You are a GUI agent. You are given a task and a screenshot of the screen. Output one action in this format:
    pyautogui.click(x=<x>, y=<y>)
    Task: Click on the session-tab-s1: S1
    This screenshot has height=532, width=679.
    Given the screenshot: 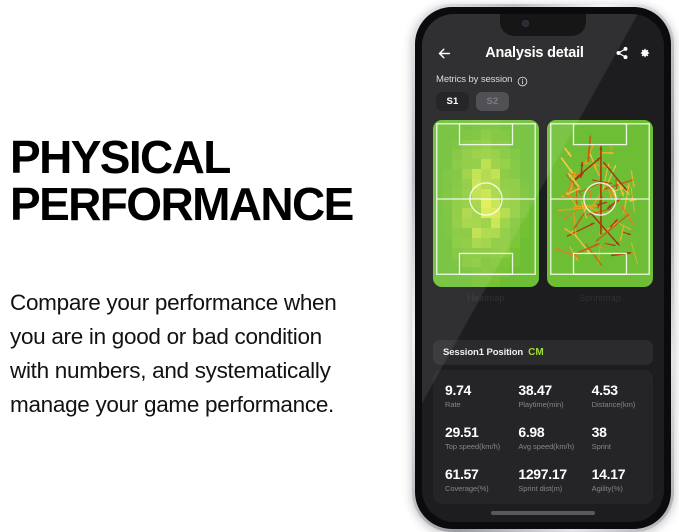 What is the action you would take?
    pyautogui.click(x=452, y=101)
    